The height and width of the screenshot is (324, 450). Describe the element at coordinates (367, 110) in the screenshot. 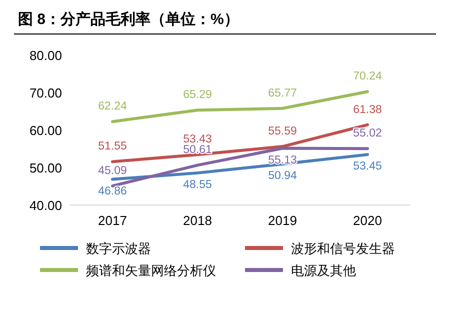

I see `data-label: 61.38` at that location.